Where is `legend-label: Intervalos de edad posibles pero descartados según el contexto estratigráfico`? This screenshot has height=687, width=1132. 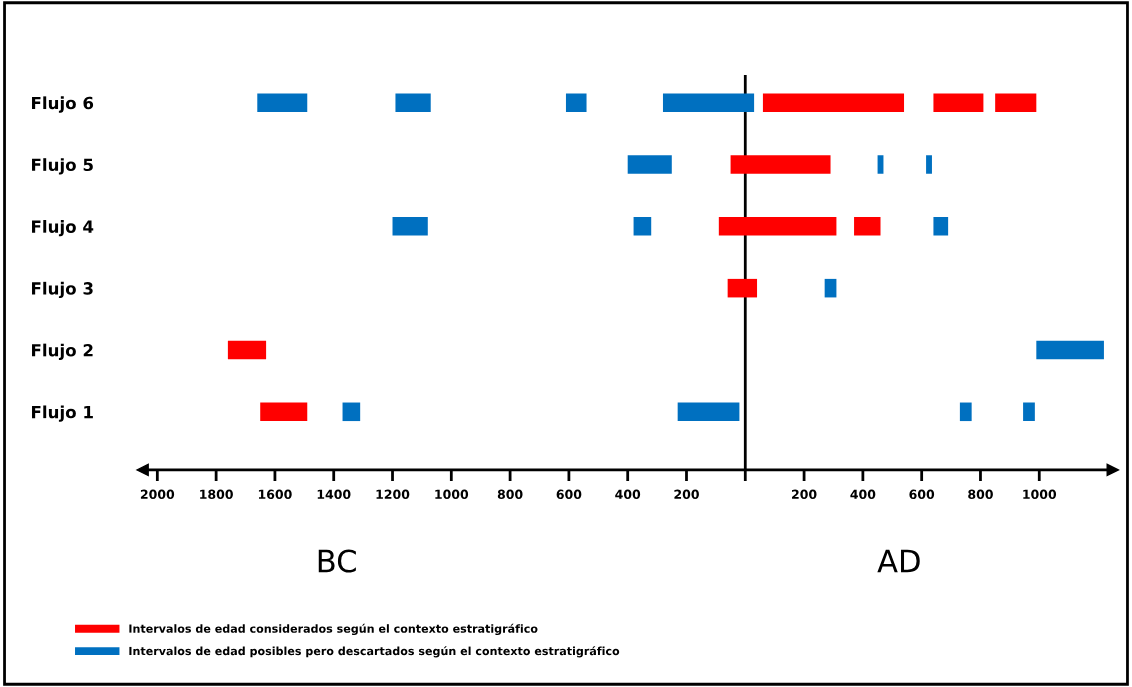 legend-label: Intervalos de edad posibles pero descartados según el contexto estratigráfico is located at coordinates (374, 652).